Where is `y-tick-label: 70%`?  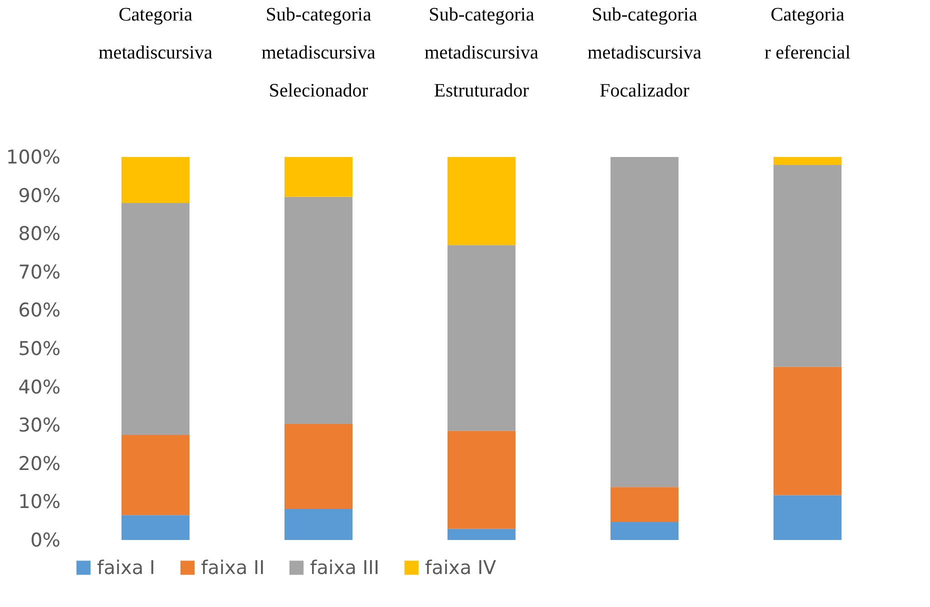
y-tick-label: 70% is located at coordinates (39, 272).